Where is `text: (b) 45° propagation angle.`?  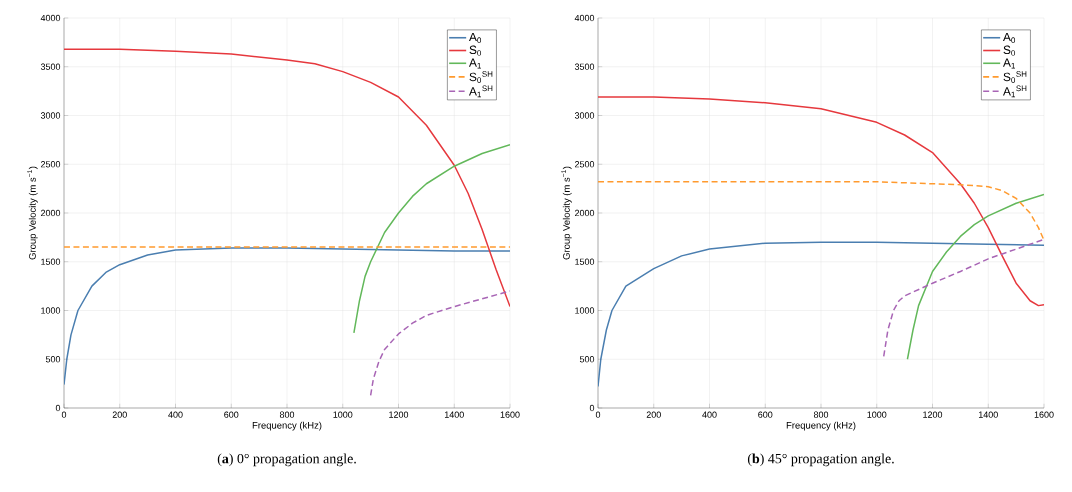 text: (b) 45° propagation angle. is located at coordinates (820, 460).